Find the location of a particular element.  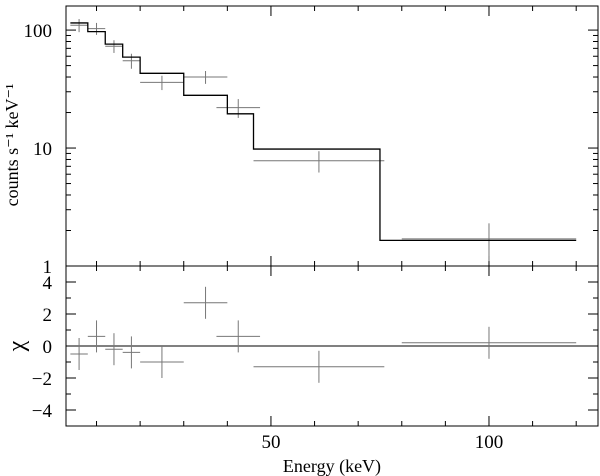

y-tick-label-bottom: 4 is located at coordinates (48, 283).